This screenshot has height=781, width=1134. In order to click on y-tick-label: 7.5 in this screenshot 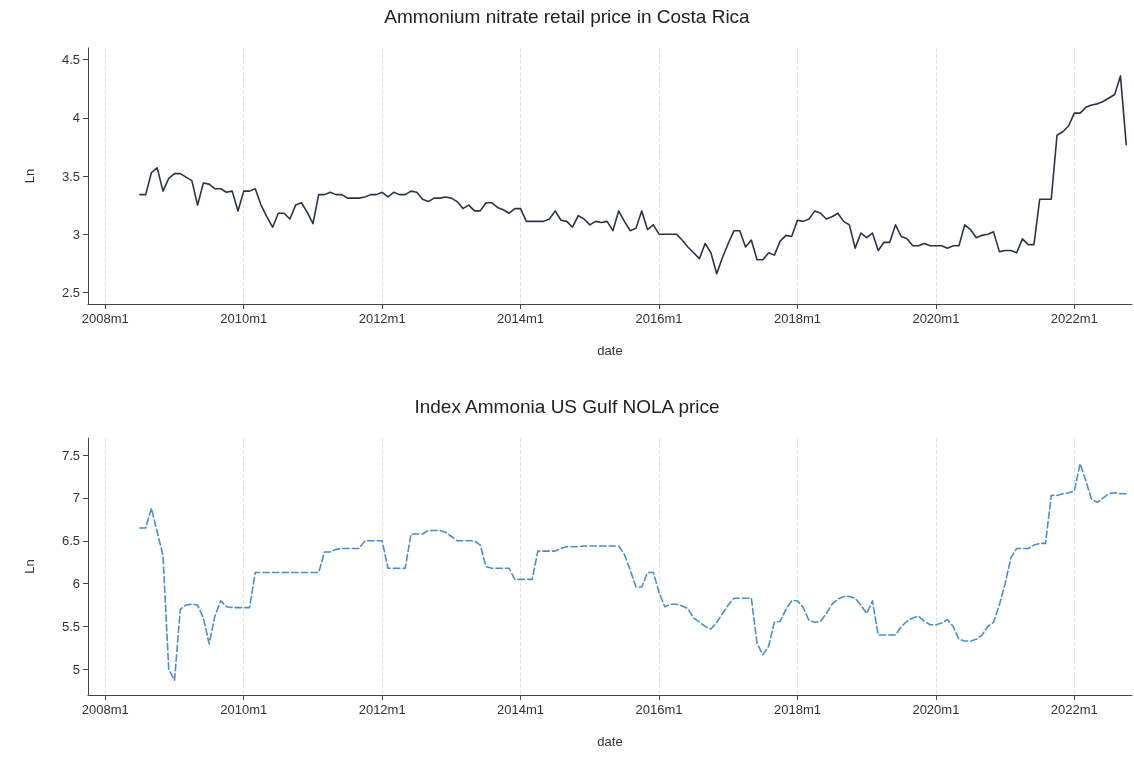, I will do `click(70, 455)`.